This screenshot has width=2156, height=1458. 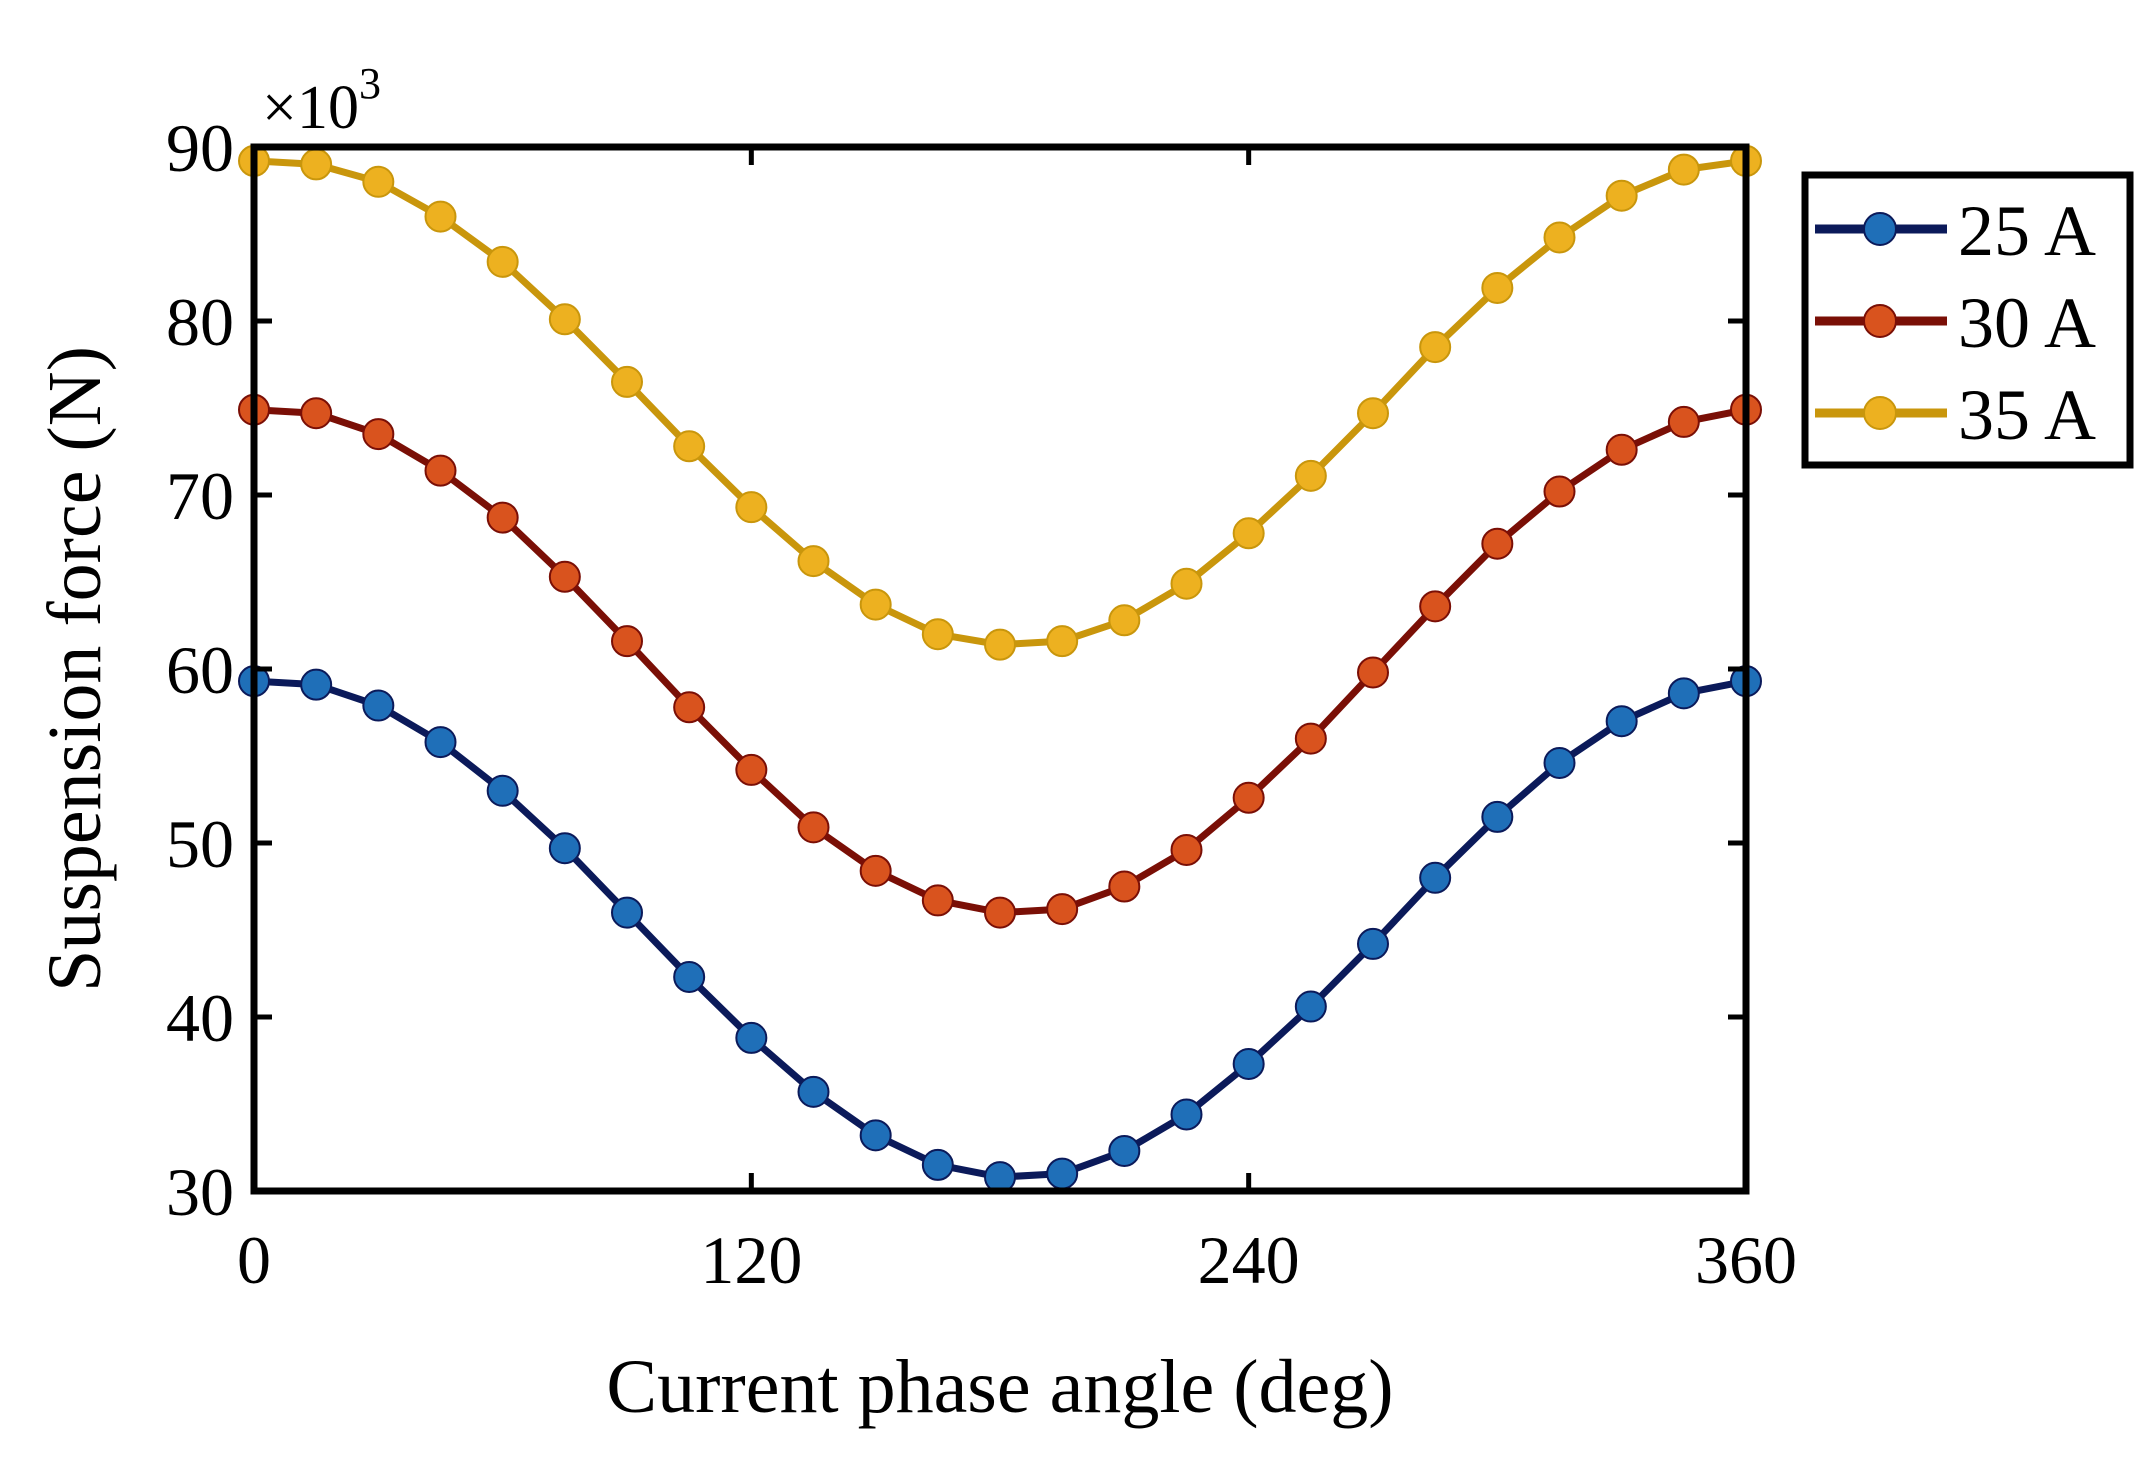 I want to click on legend-label: 30 A, so click(x=2027, y=323).